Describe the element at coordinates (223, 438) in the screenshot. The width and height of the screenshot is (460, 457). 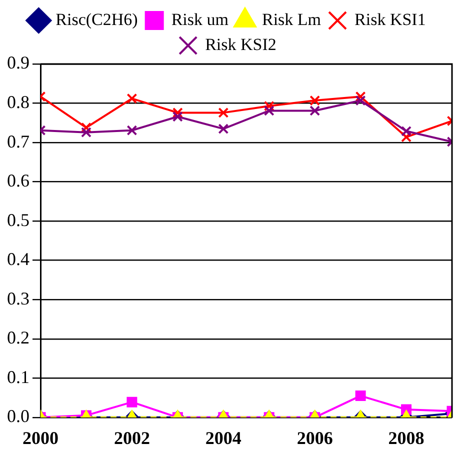
I see `x-tick-label: 2004` at that location.